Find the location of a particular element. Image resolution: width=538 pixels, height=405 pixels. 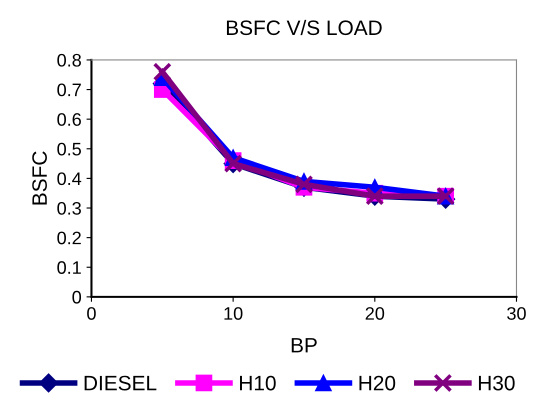

y-axis-title: BSFC is located at coordinates (39, 177).